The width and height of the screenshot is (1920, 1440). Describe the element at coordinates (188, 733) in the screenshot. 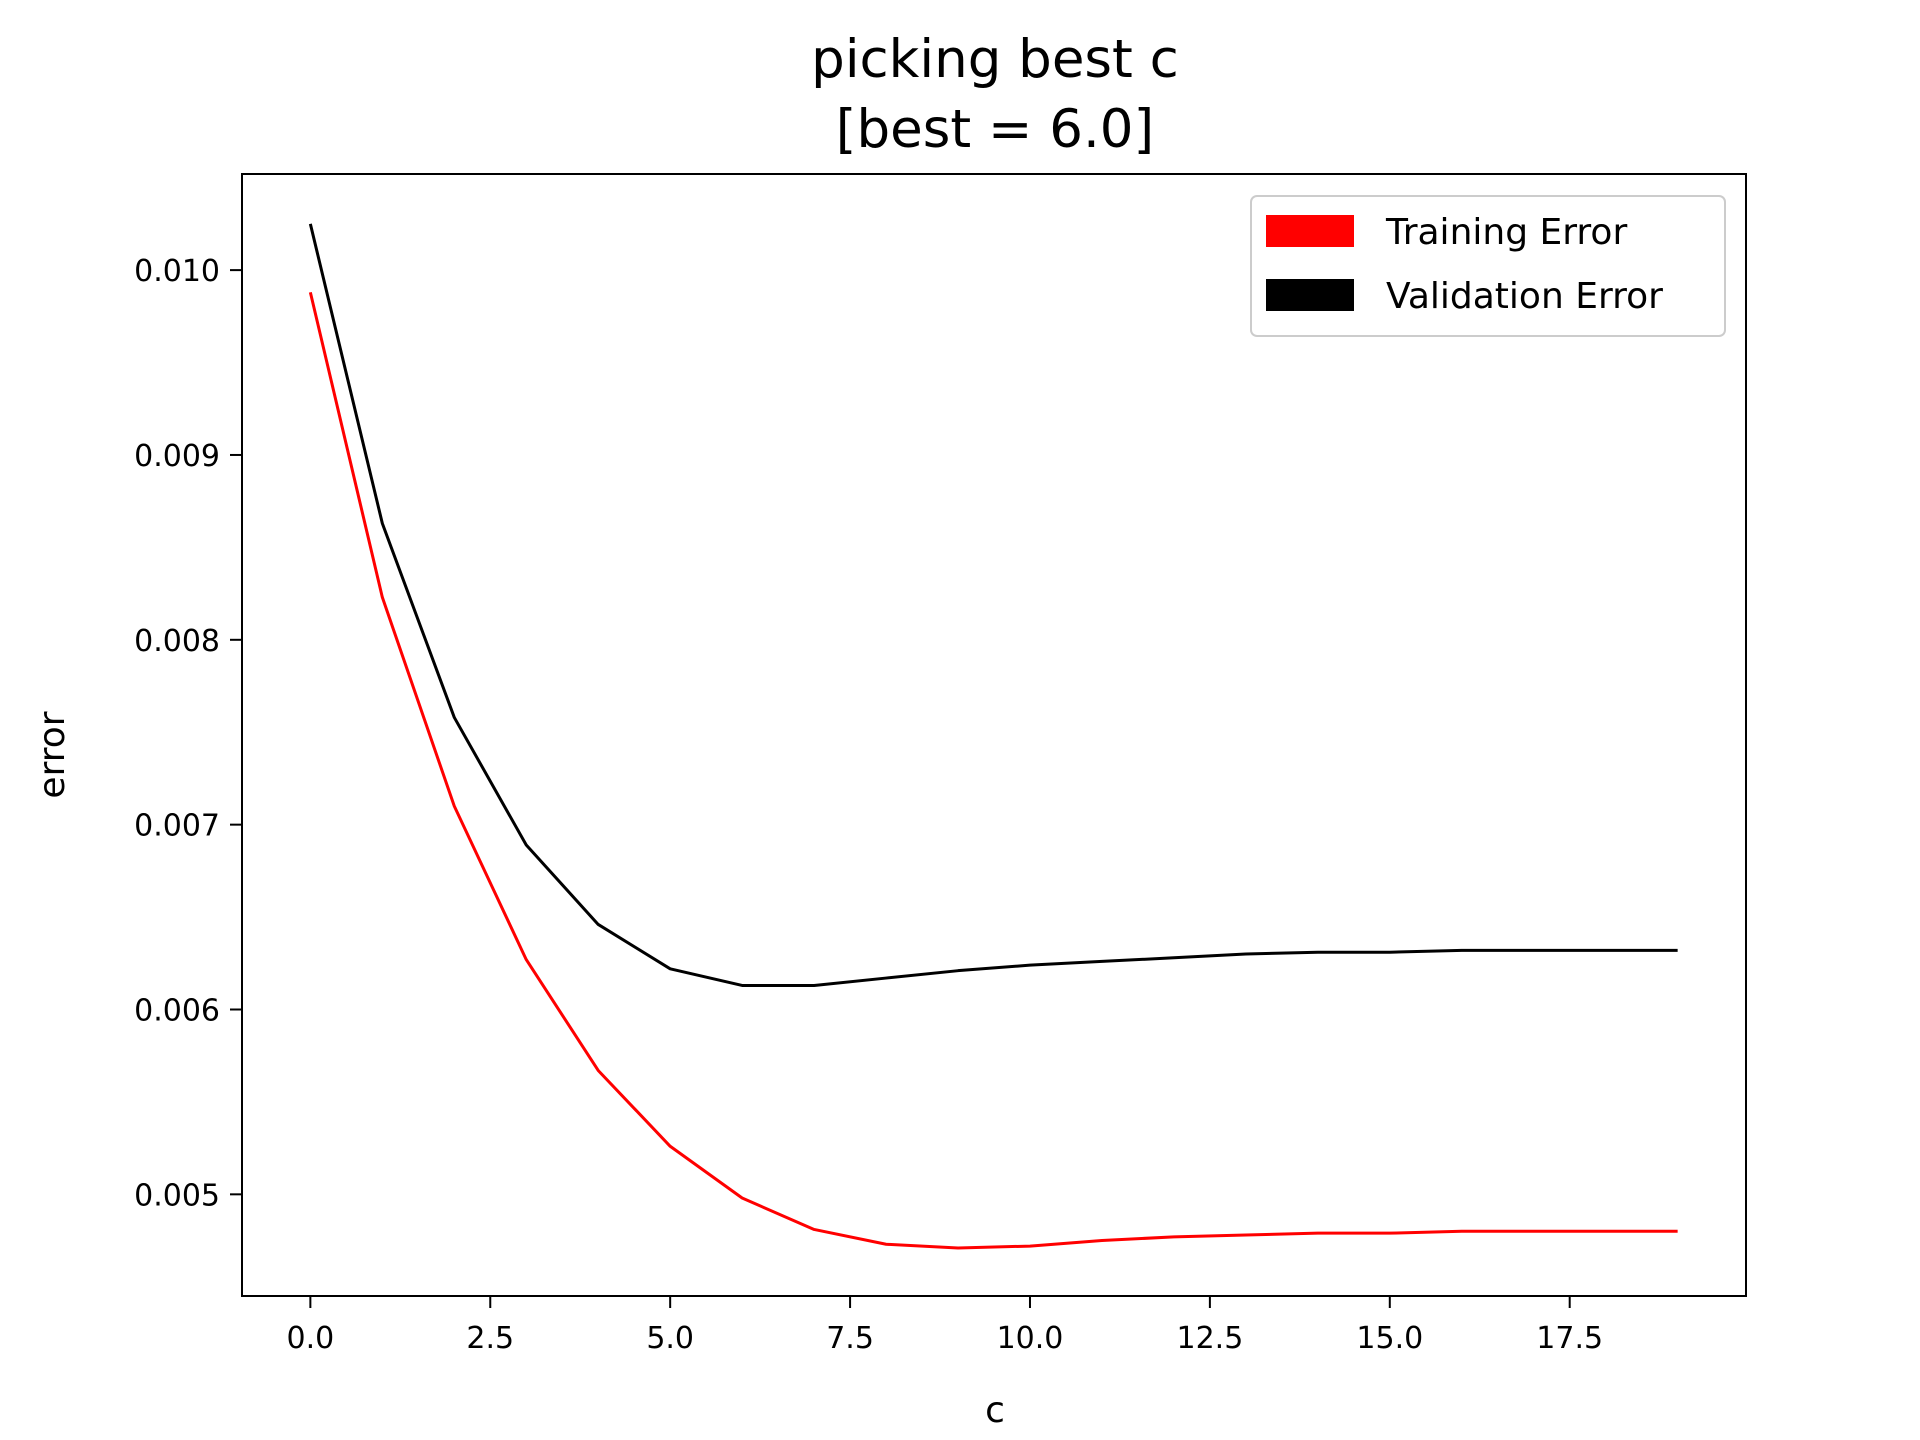

I see `y-axis: 0.005 0.006 0.007 0.008 0.009 0.010` at that location.